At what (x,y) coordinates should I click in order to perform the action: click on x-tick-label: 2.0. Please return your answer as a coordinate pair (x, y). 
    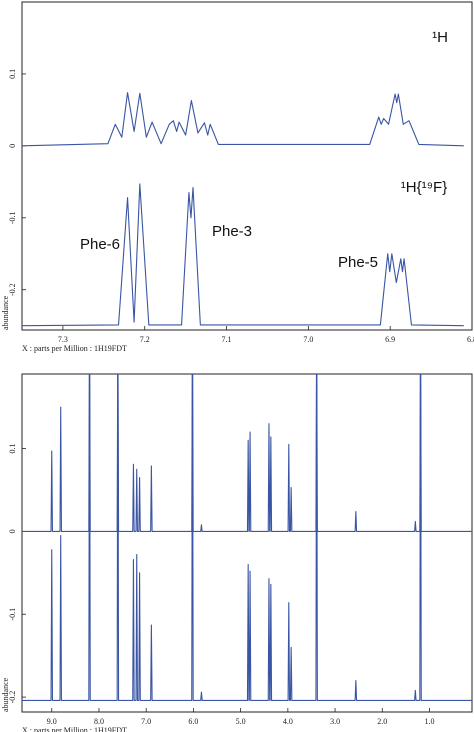
    Looking at the image, I should click on (382, 721).